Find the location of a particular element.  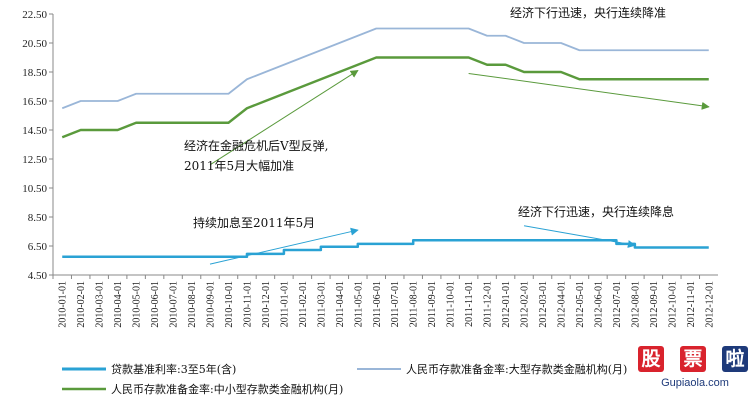

legend-label-large-rrr: 人民币存款准备金率:大型存款类金融机构(月) is located at coordinates (516, 369).